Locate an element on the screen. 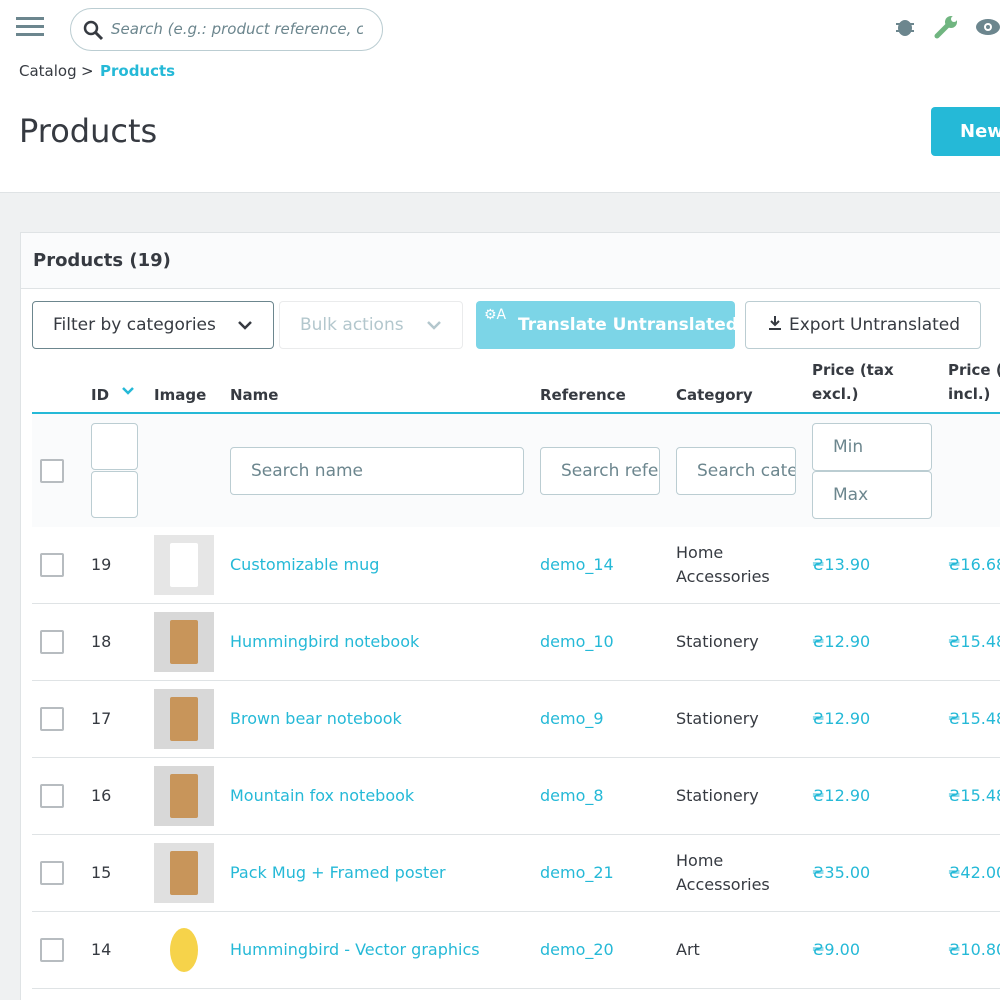  id-min-input is located at coordinates (114, 446).